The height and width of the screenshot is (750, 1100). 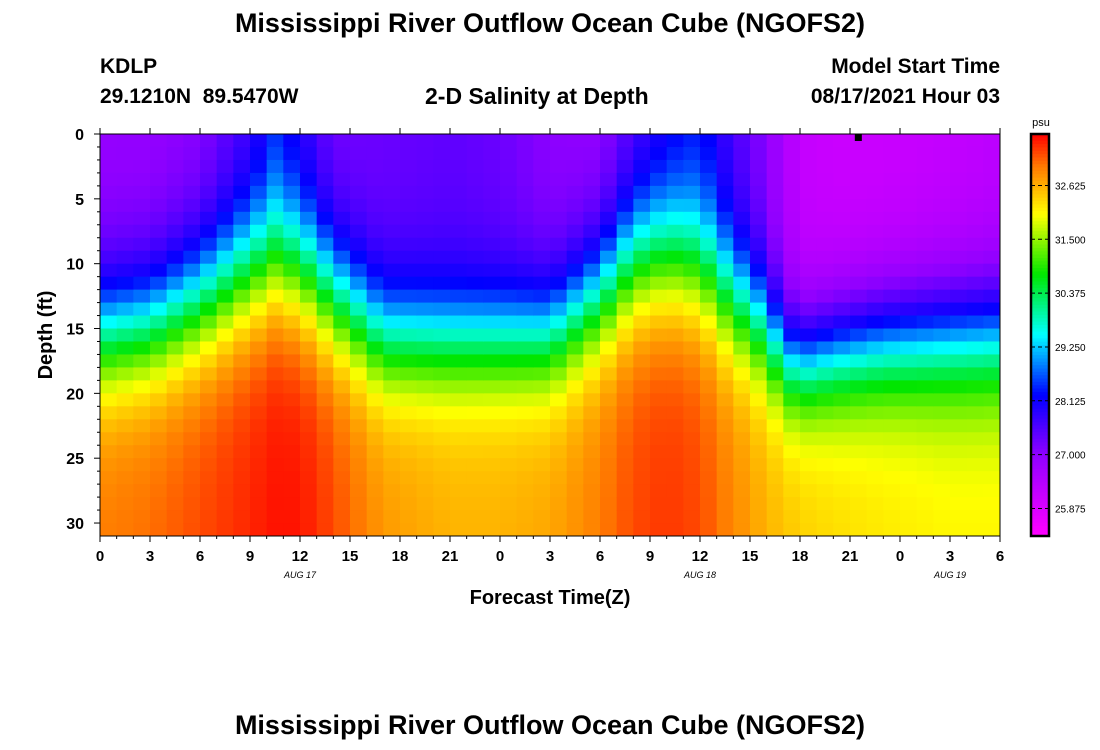 I want to click on x-tick-label: 0, so click(x=500, y=556).